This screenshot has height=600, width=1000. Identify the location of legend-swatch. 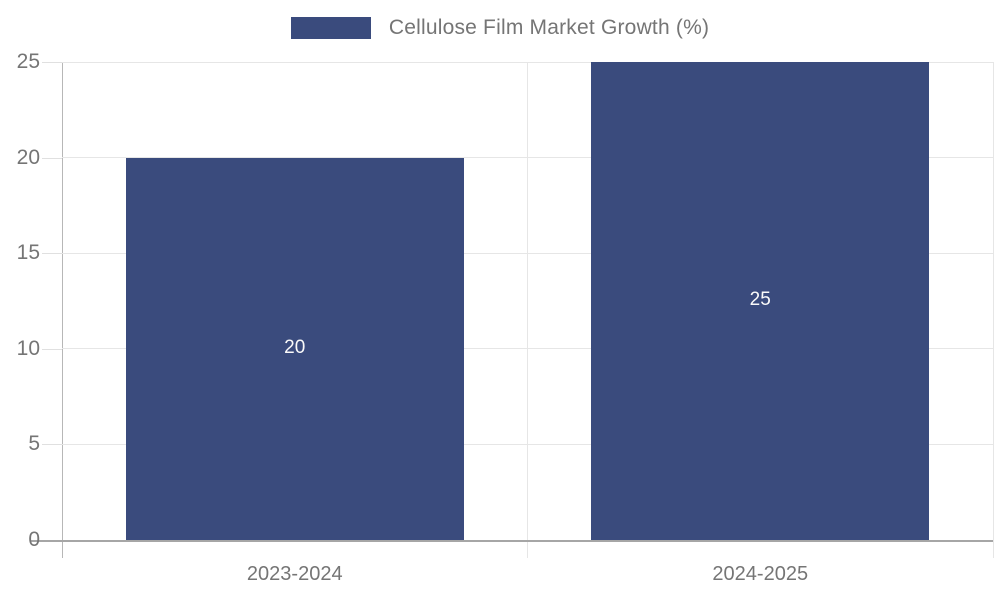
(330, 28).